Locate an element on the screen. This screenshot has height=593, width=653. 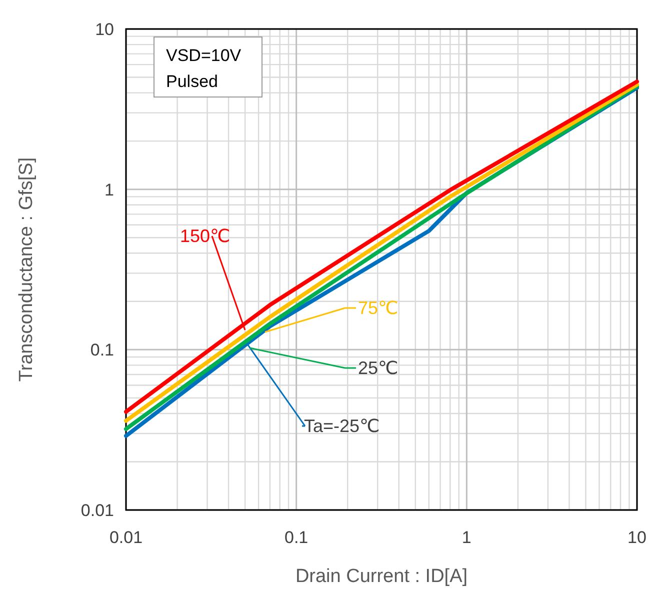
x-tick-label: 1 is located at coordinates (467, 537).